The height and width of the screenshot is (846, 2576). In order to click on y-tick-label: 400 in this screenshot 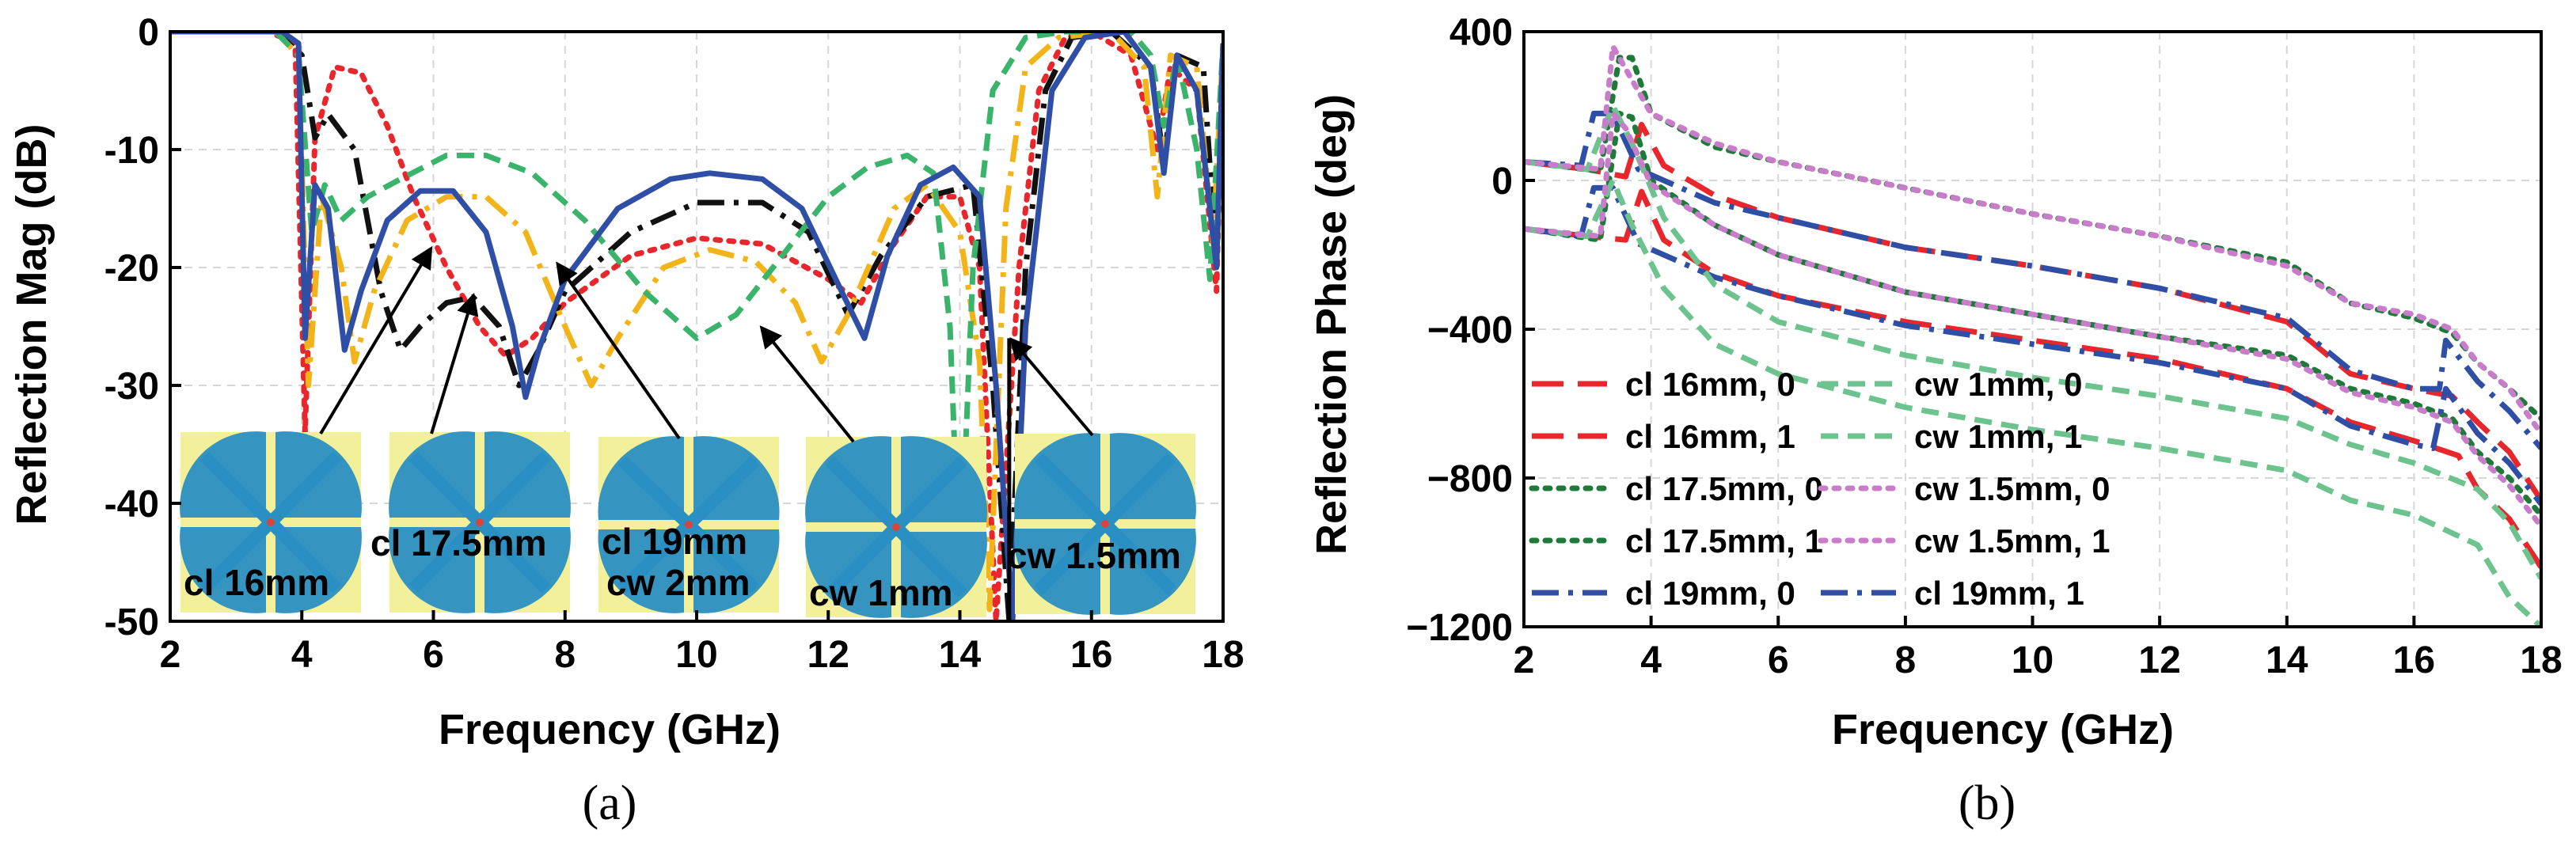, I will do `click(1481, 33)`.